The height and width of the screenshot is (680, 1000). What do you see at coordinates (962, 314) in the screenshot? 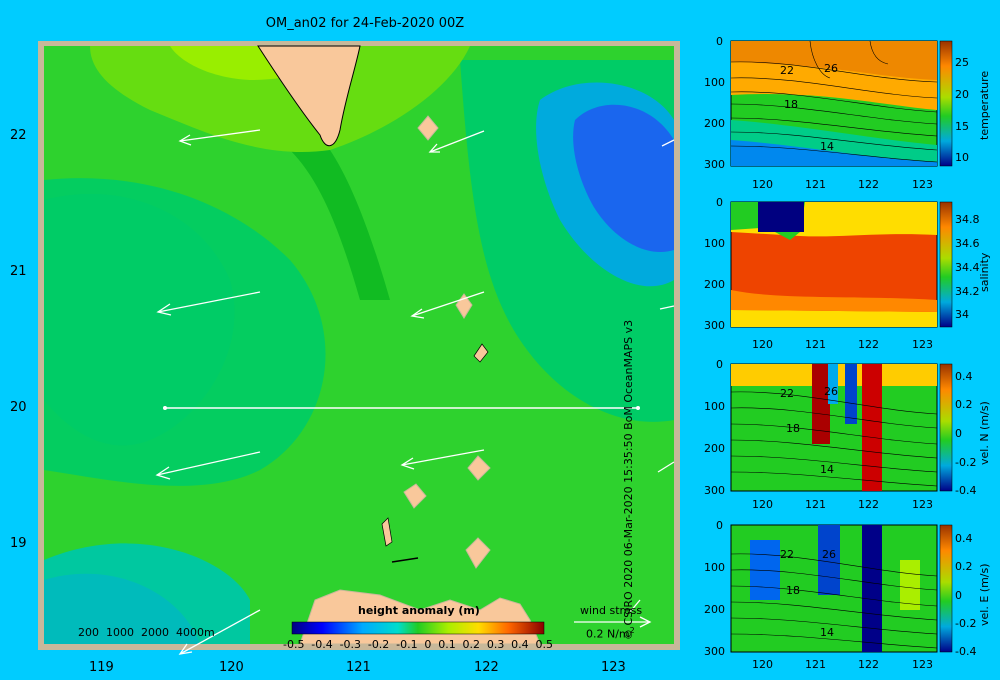
I see `cb-tick: 34` at bounding box center [962, 314].